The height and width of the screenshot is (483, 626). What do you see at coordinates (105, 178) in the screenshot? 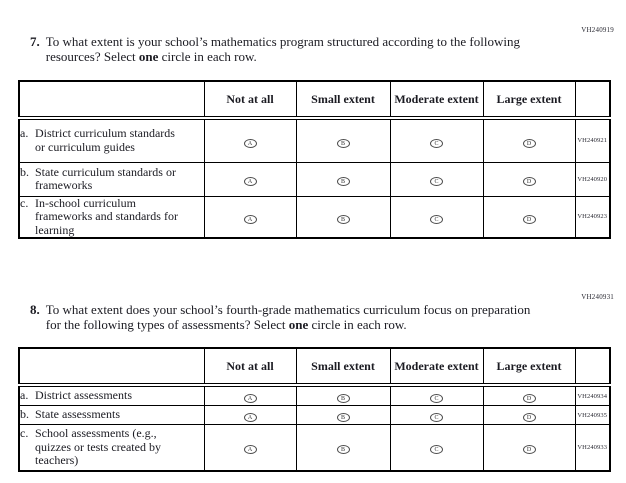
I see `row-label: State curriculum standards or frameworks` at bounding box center [105, 178].